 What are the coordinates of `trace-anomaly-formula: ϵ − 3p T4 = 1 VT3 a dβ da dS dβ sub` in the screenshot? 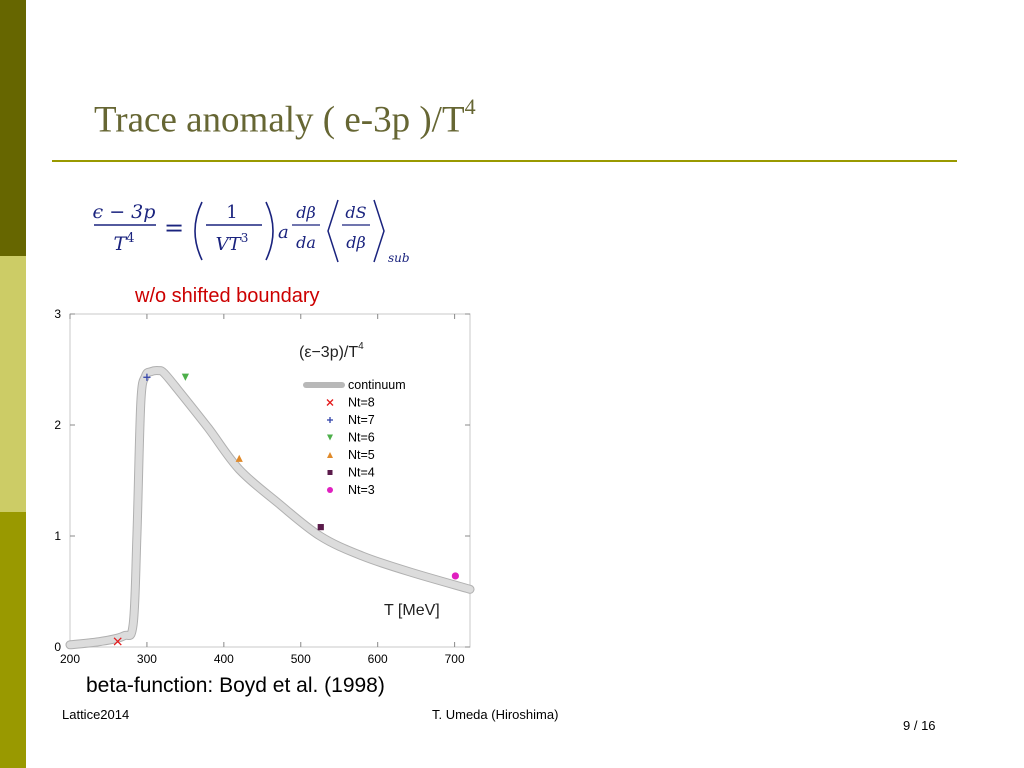 It's located at (251, 232).